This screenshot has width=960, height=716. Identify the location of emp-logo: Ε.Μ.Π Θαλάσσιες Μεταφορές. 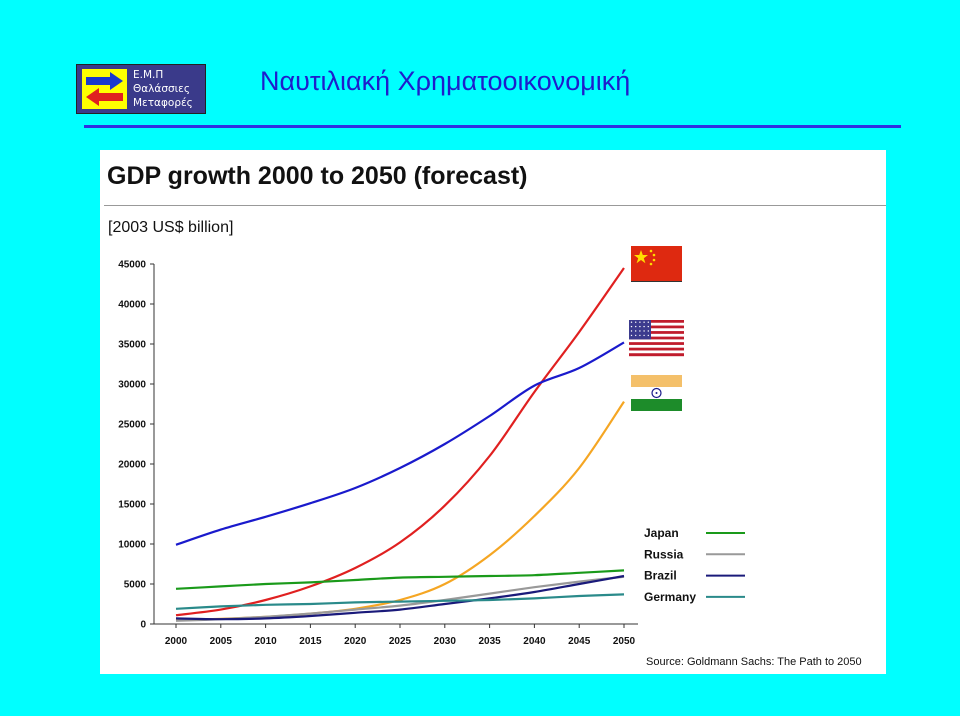
(141, 89).